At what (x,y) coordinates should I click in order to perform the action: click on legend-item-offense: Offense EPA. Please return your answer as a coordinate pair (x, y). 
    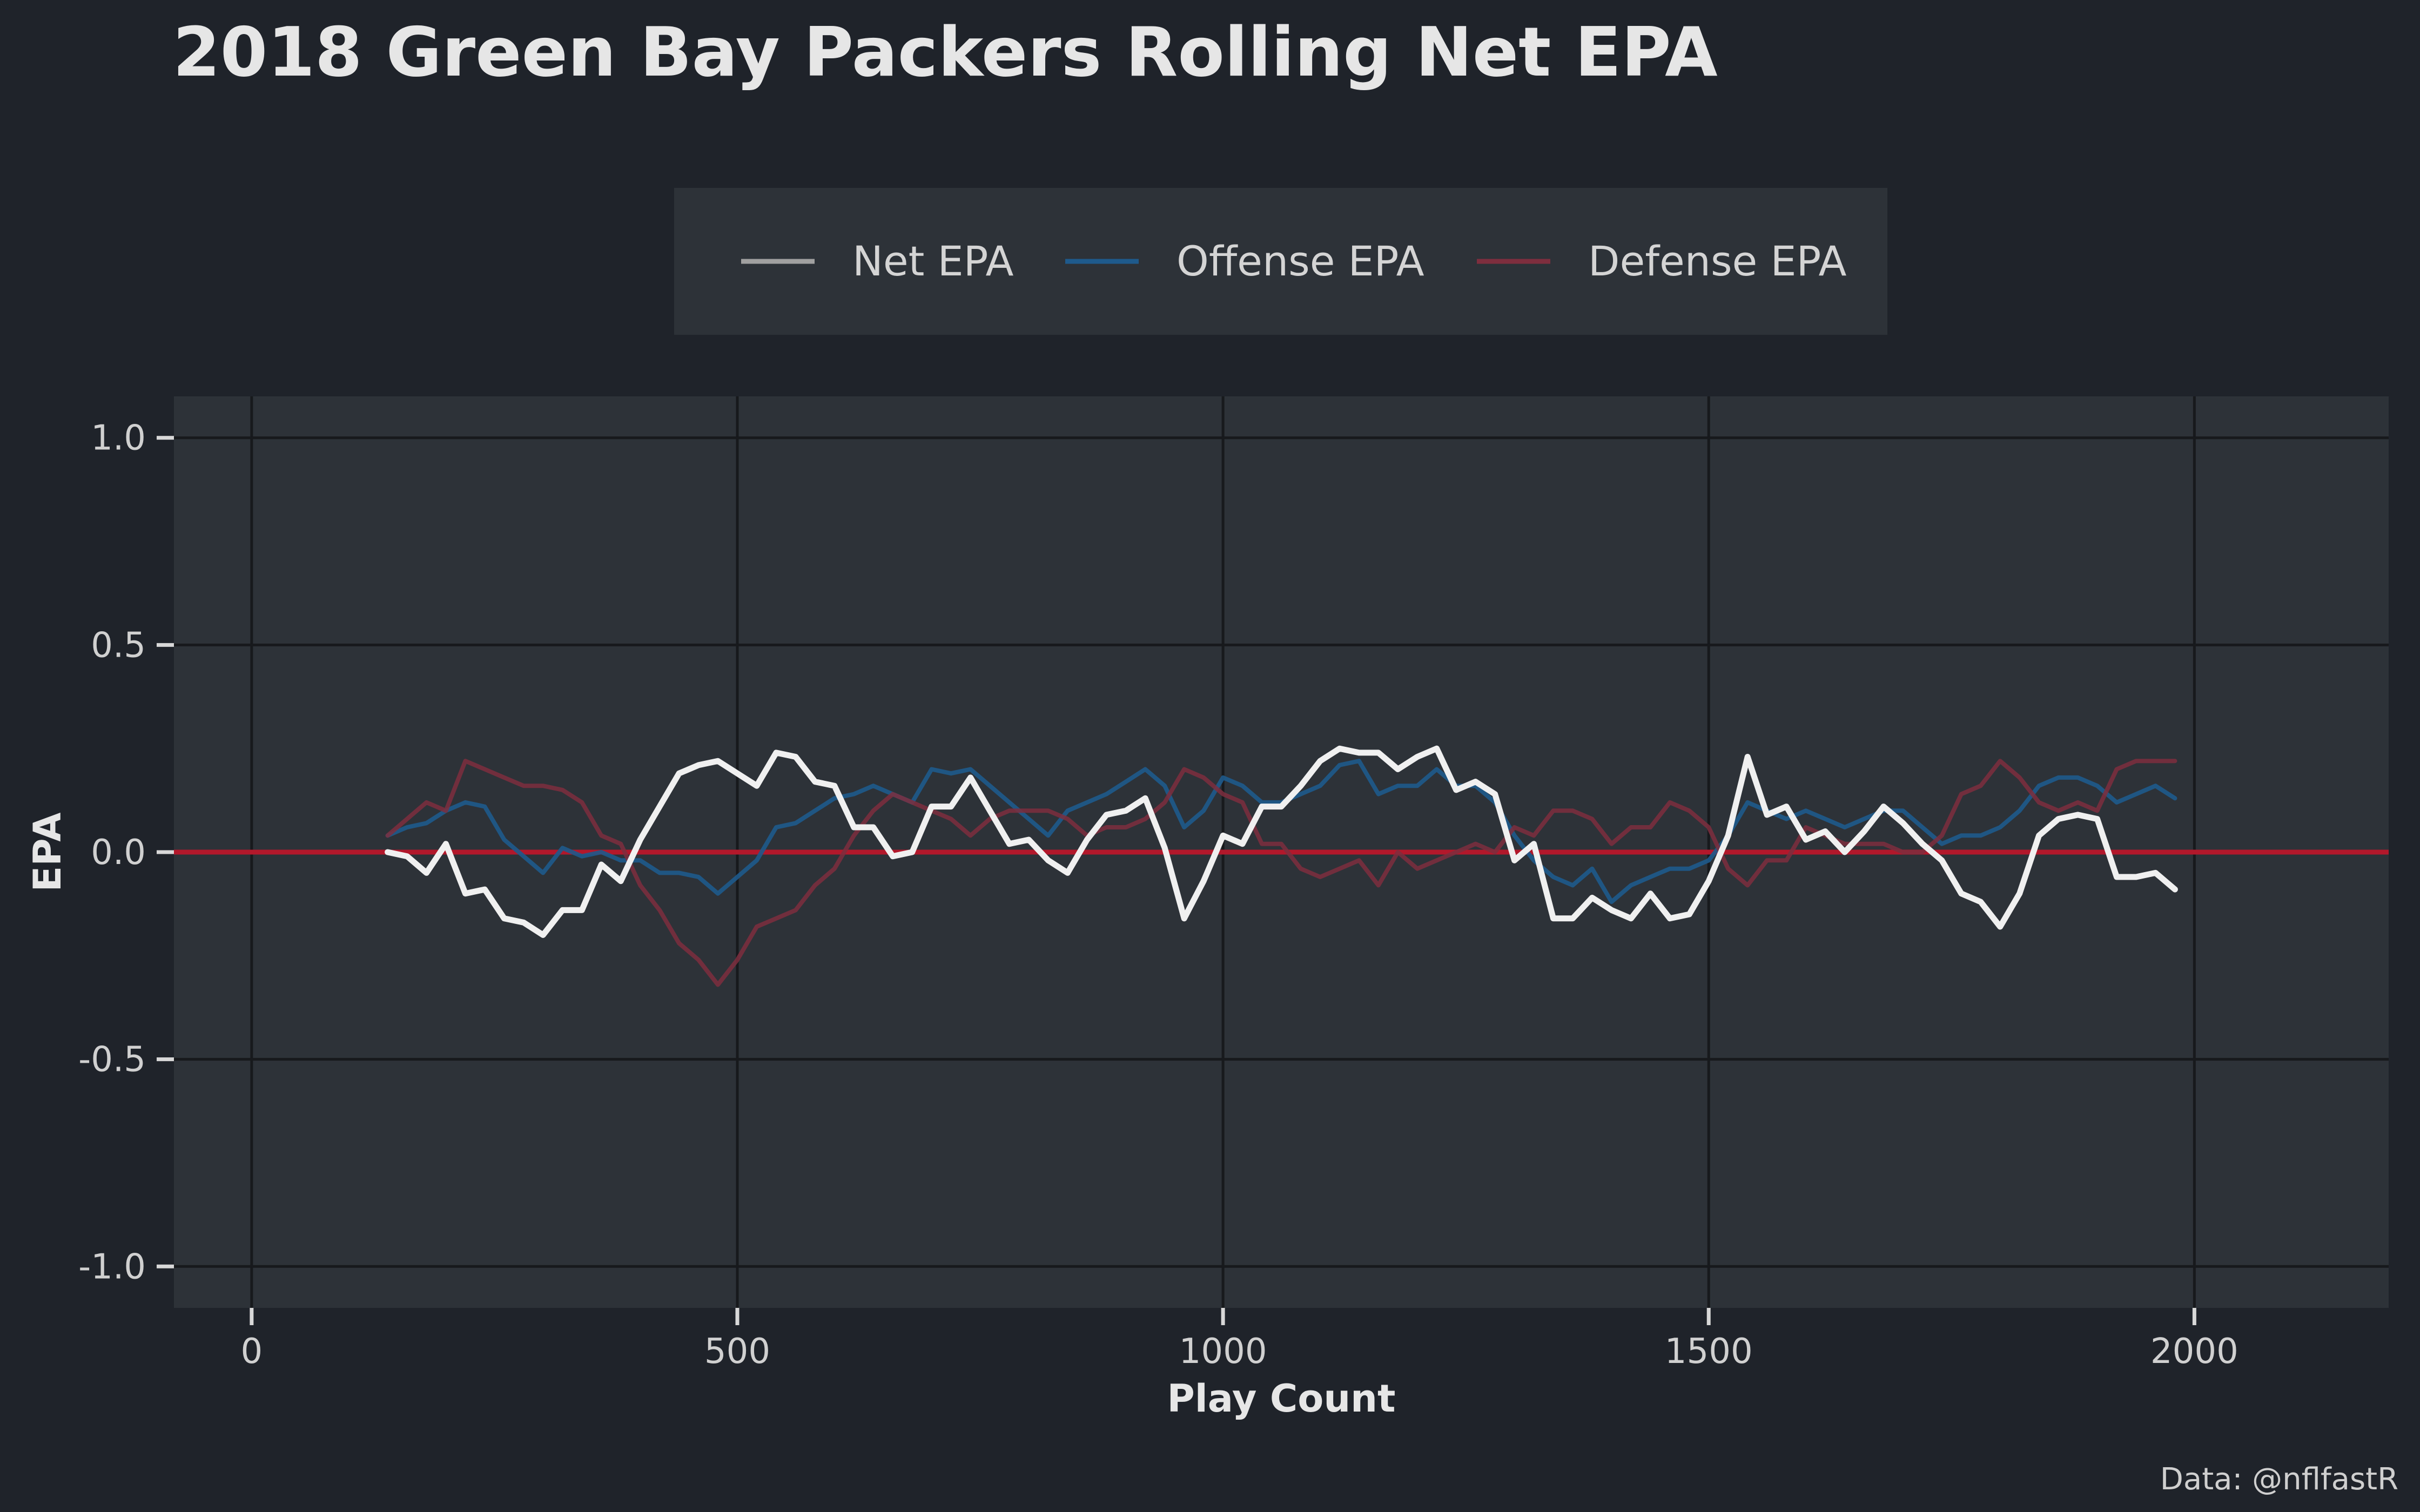
    Looking at the image, I should click on (1244, 261).